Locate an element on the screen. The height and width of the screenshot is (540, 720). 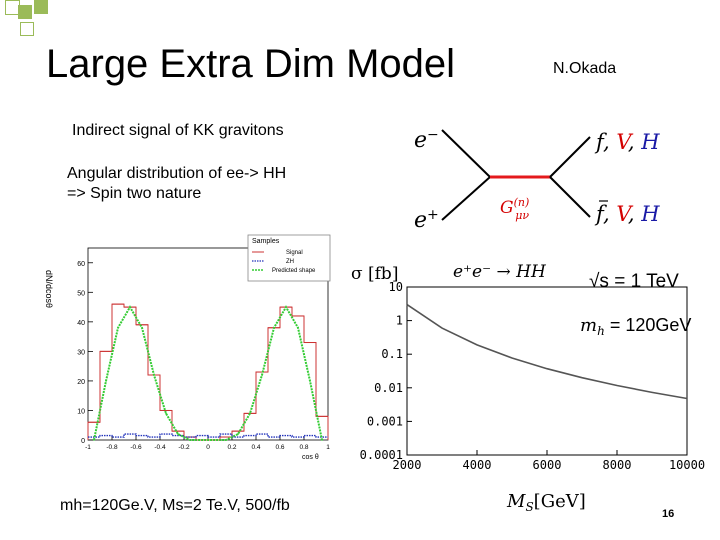
xsec-xlabel: MS[GeV] is located at coordinates (546, 502).